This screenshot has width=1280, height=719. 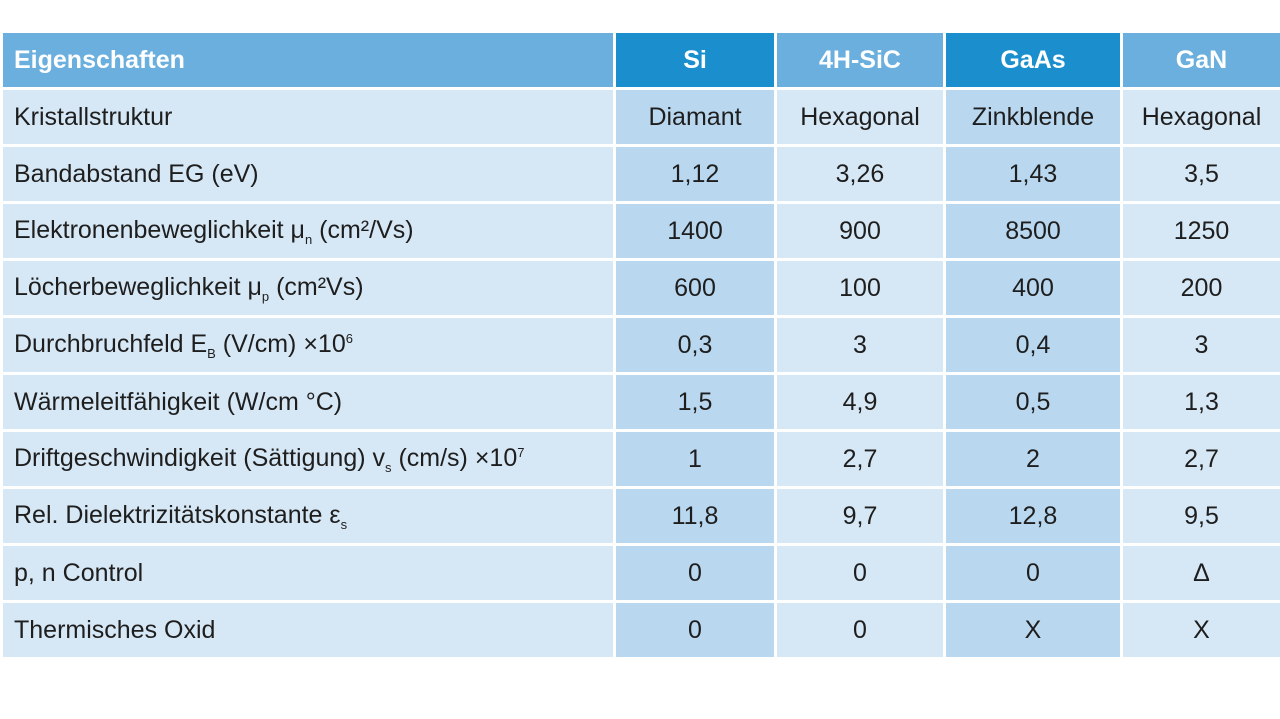 What do you see at coordinates (695, 232) in the screenshot?
I see `cell-si: 1400` at bounding box center [695, 232].